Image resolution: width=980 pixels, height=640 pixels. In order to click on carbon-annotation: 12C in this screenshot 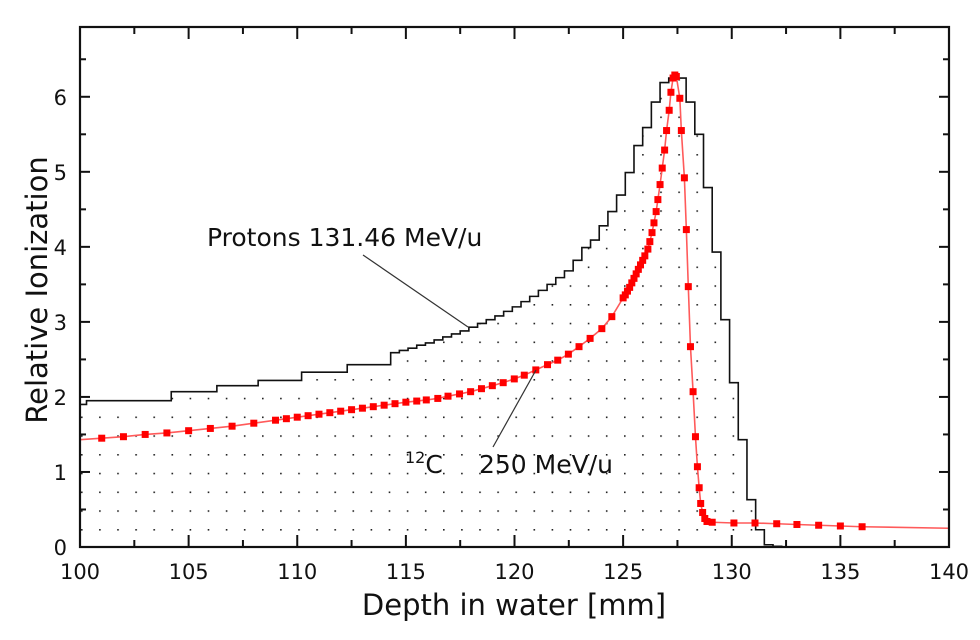, I will do `click(424, 463)`.